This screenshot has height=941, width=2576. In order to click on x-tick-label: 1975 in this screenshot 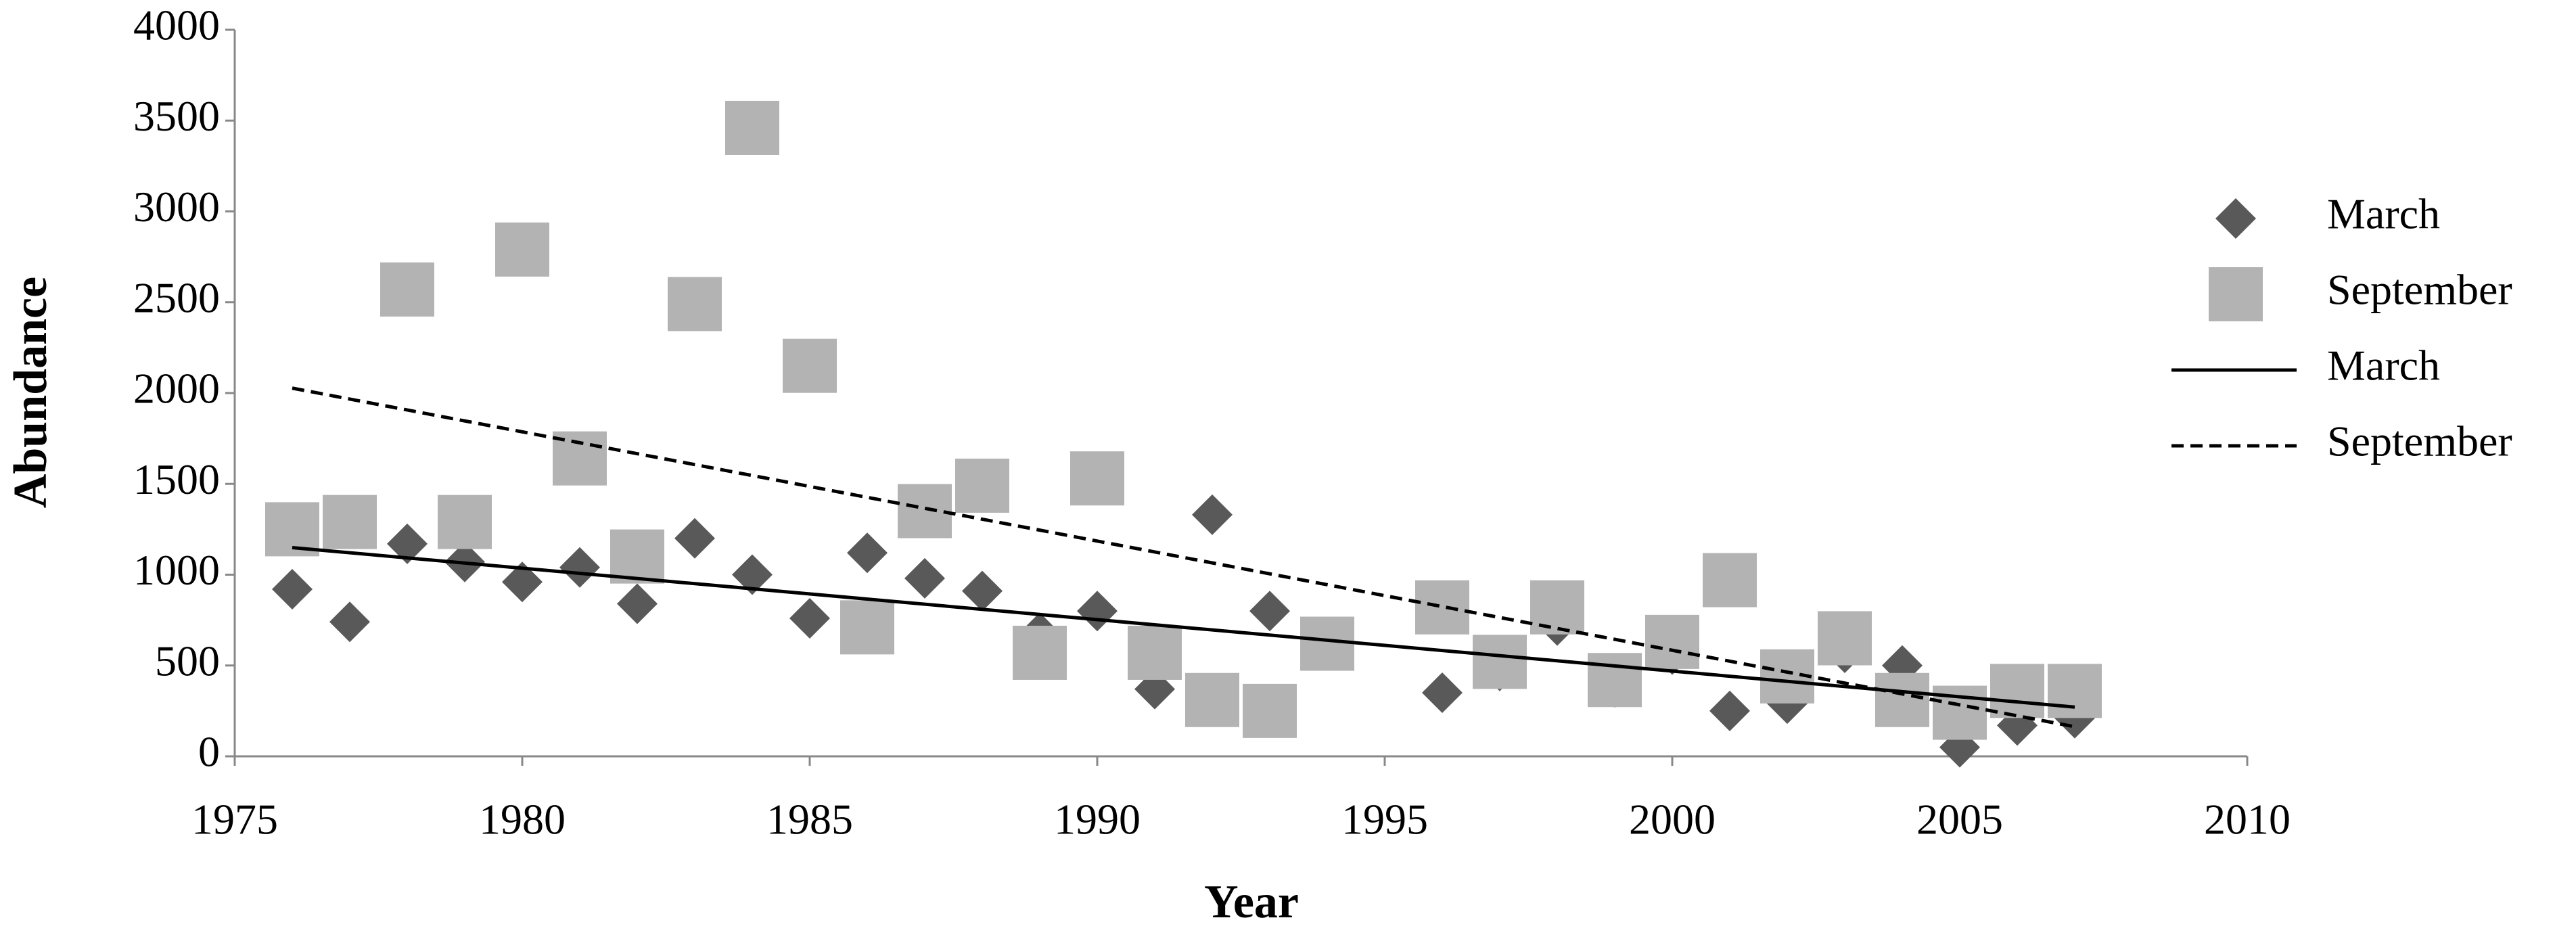, I will do `click(234, 820)`.